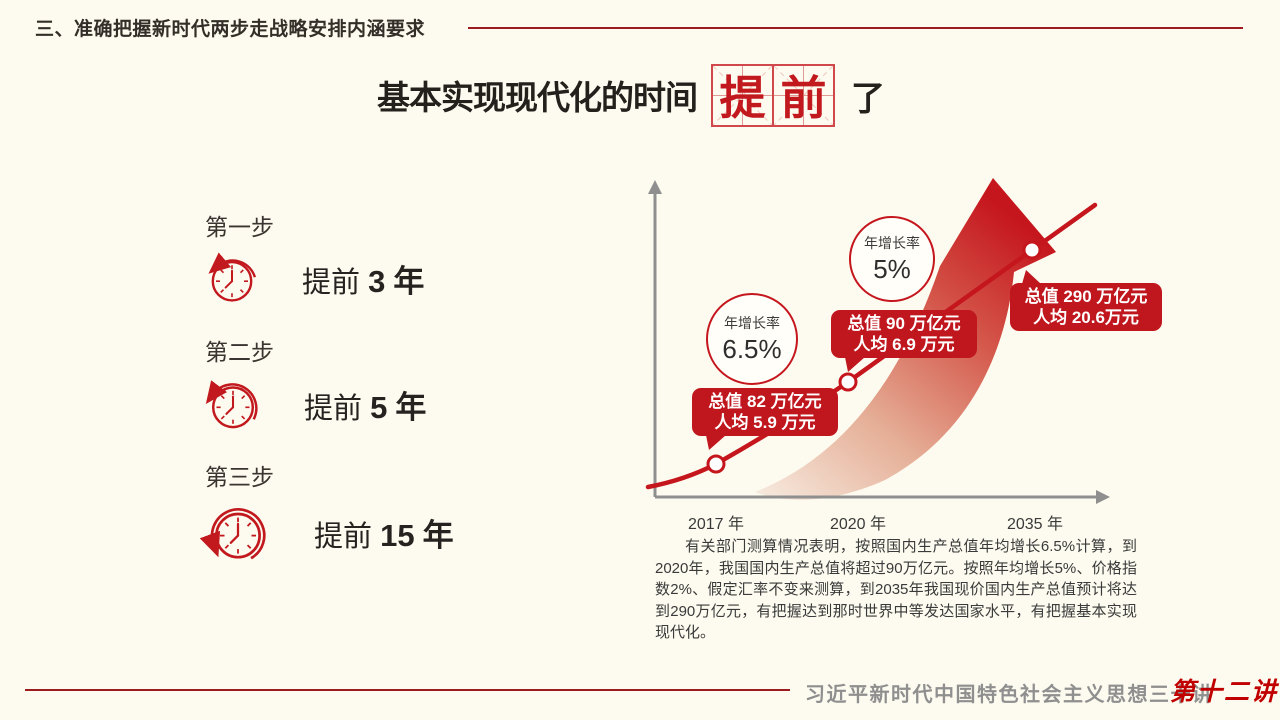 The image size is (1280, 720). I want to click on tianzige-cell: 前, so click(802, 95).